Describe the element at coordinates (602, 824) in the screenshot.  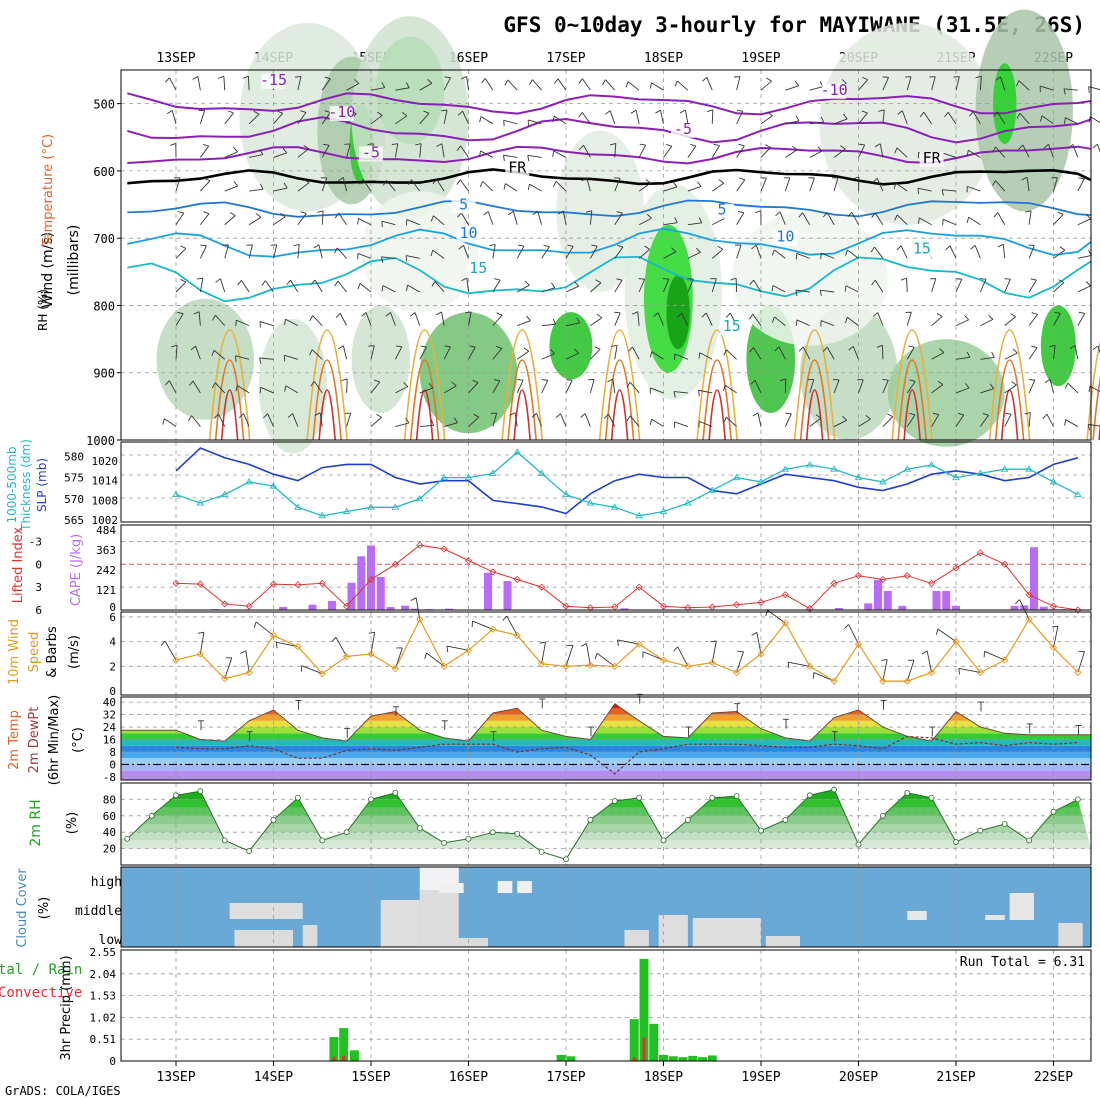
I see `rh-line` at that location.